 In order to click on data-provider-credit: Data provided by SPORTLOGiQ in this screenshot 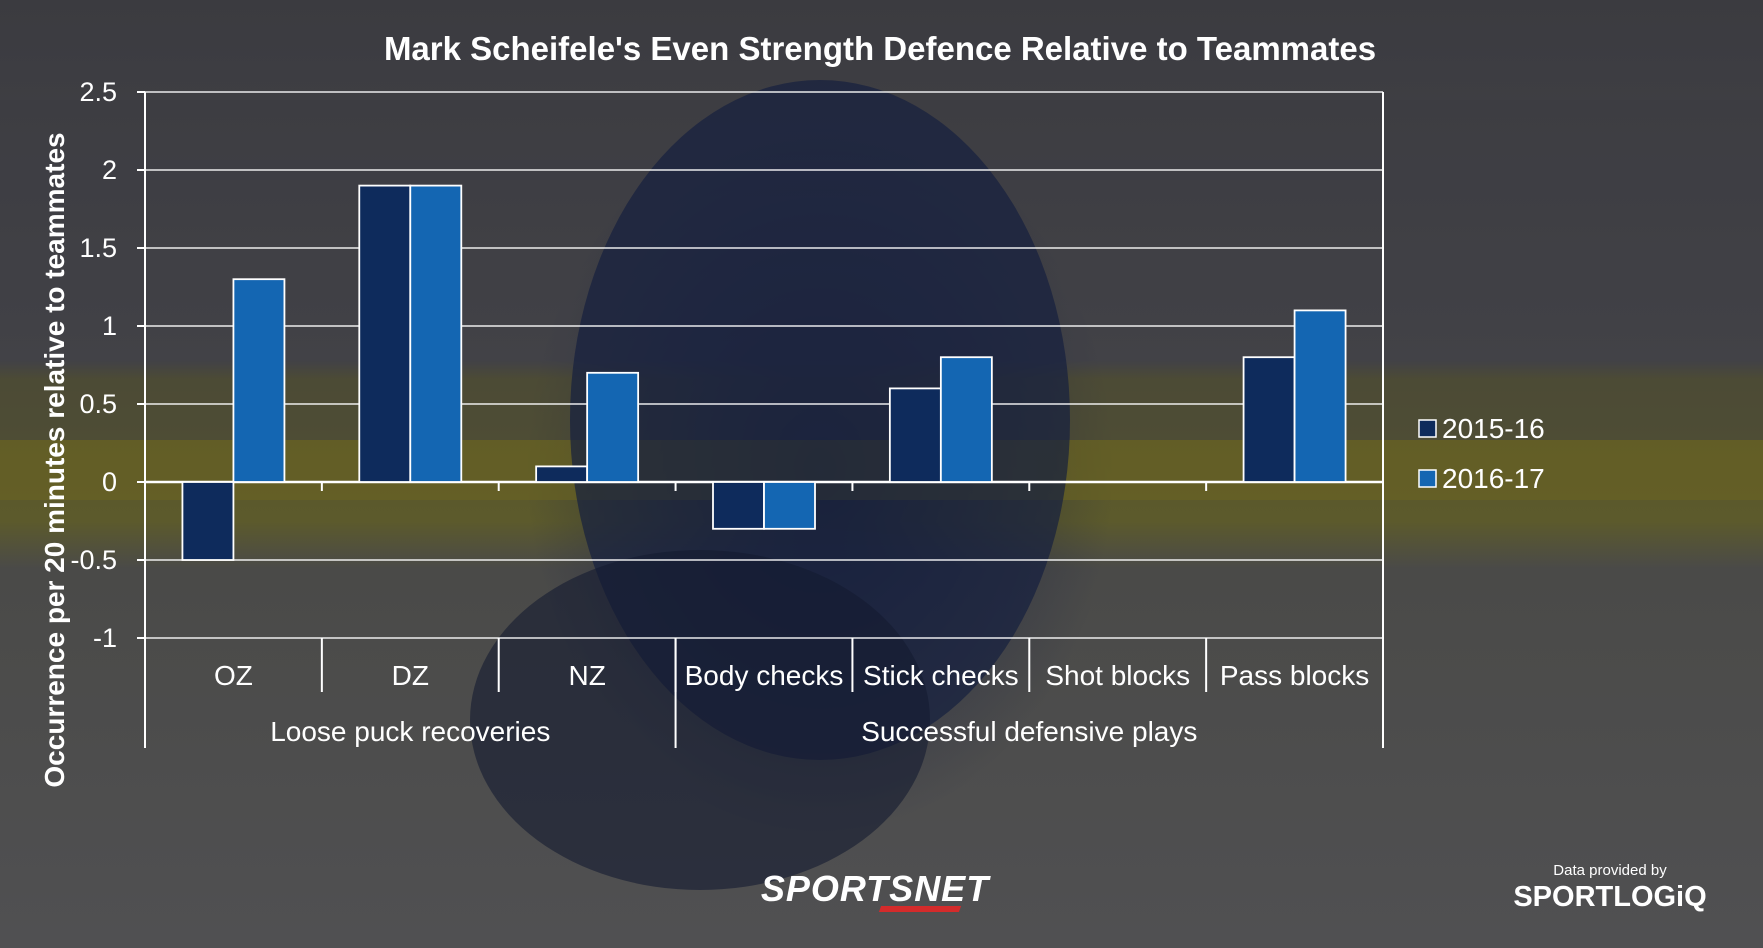, I will do `click(1610, 888)`.